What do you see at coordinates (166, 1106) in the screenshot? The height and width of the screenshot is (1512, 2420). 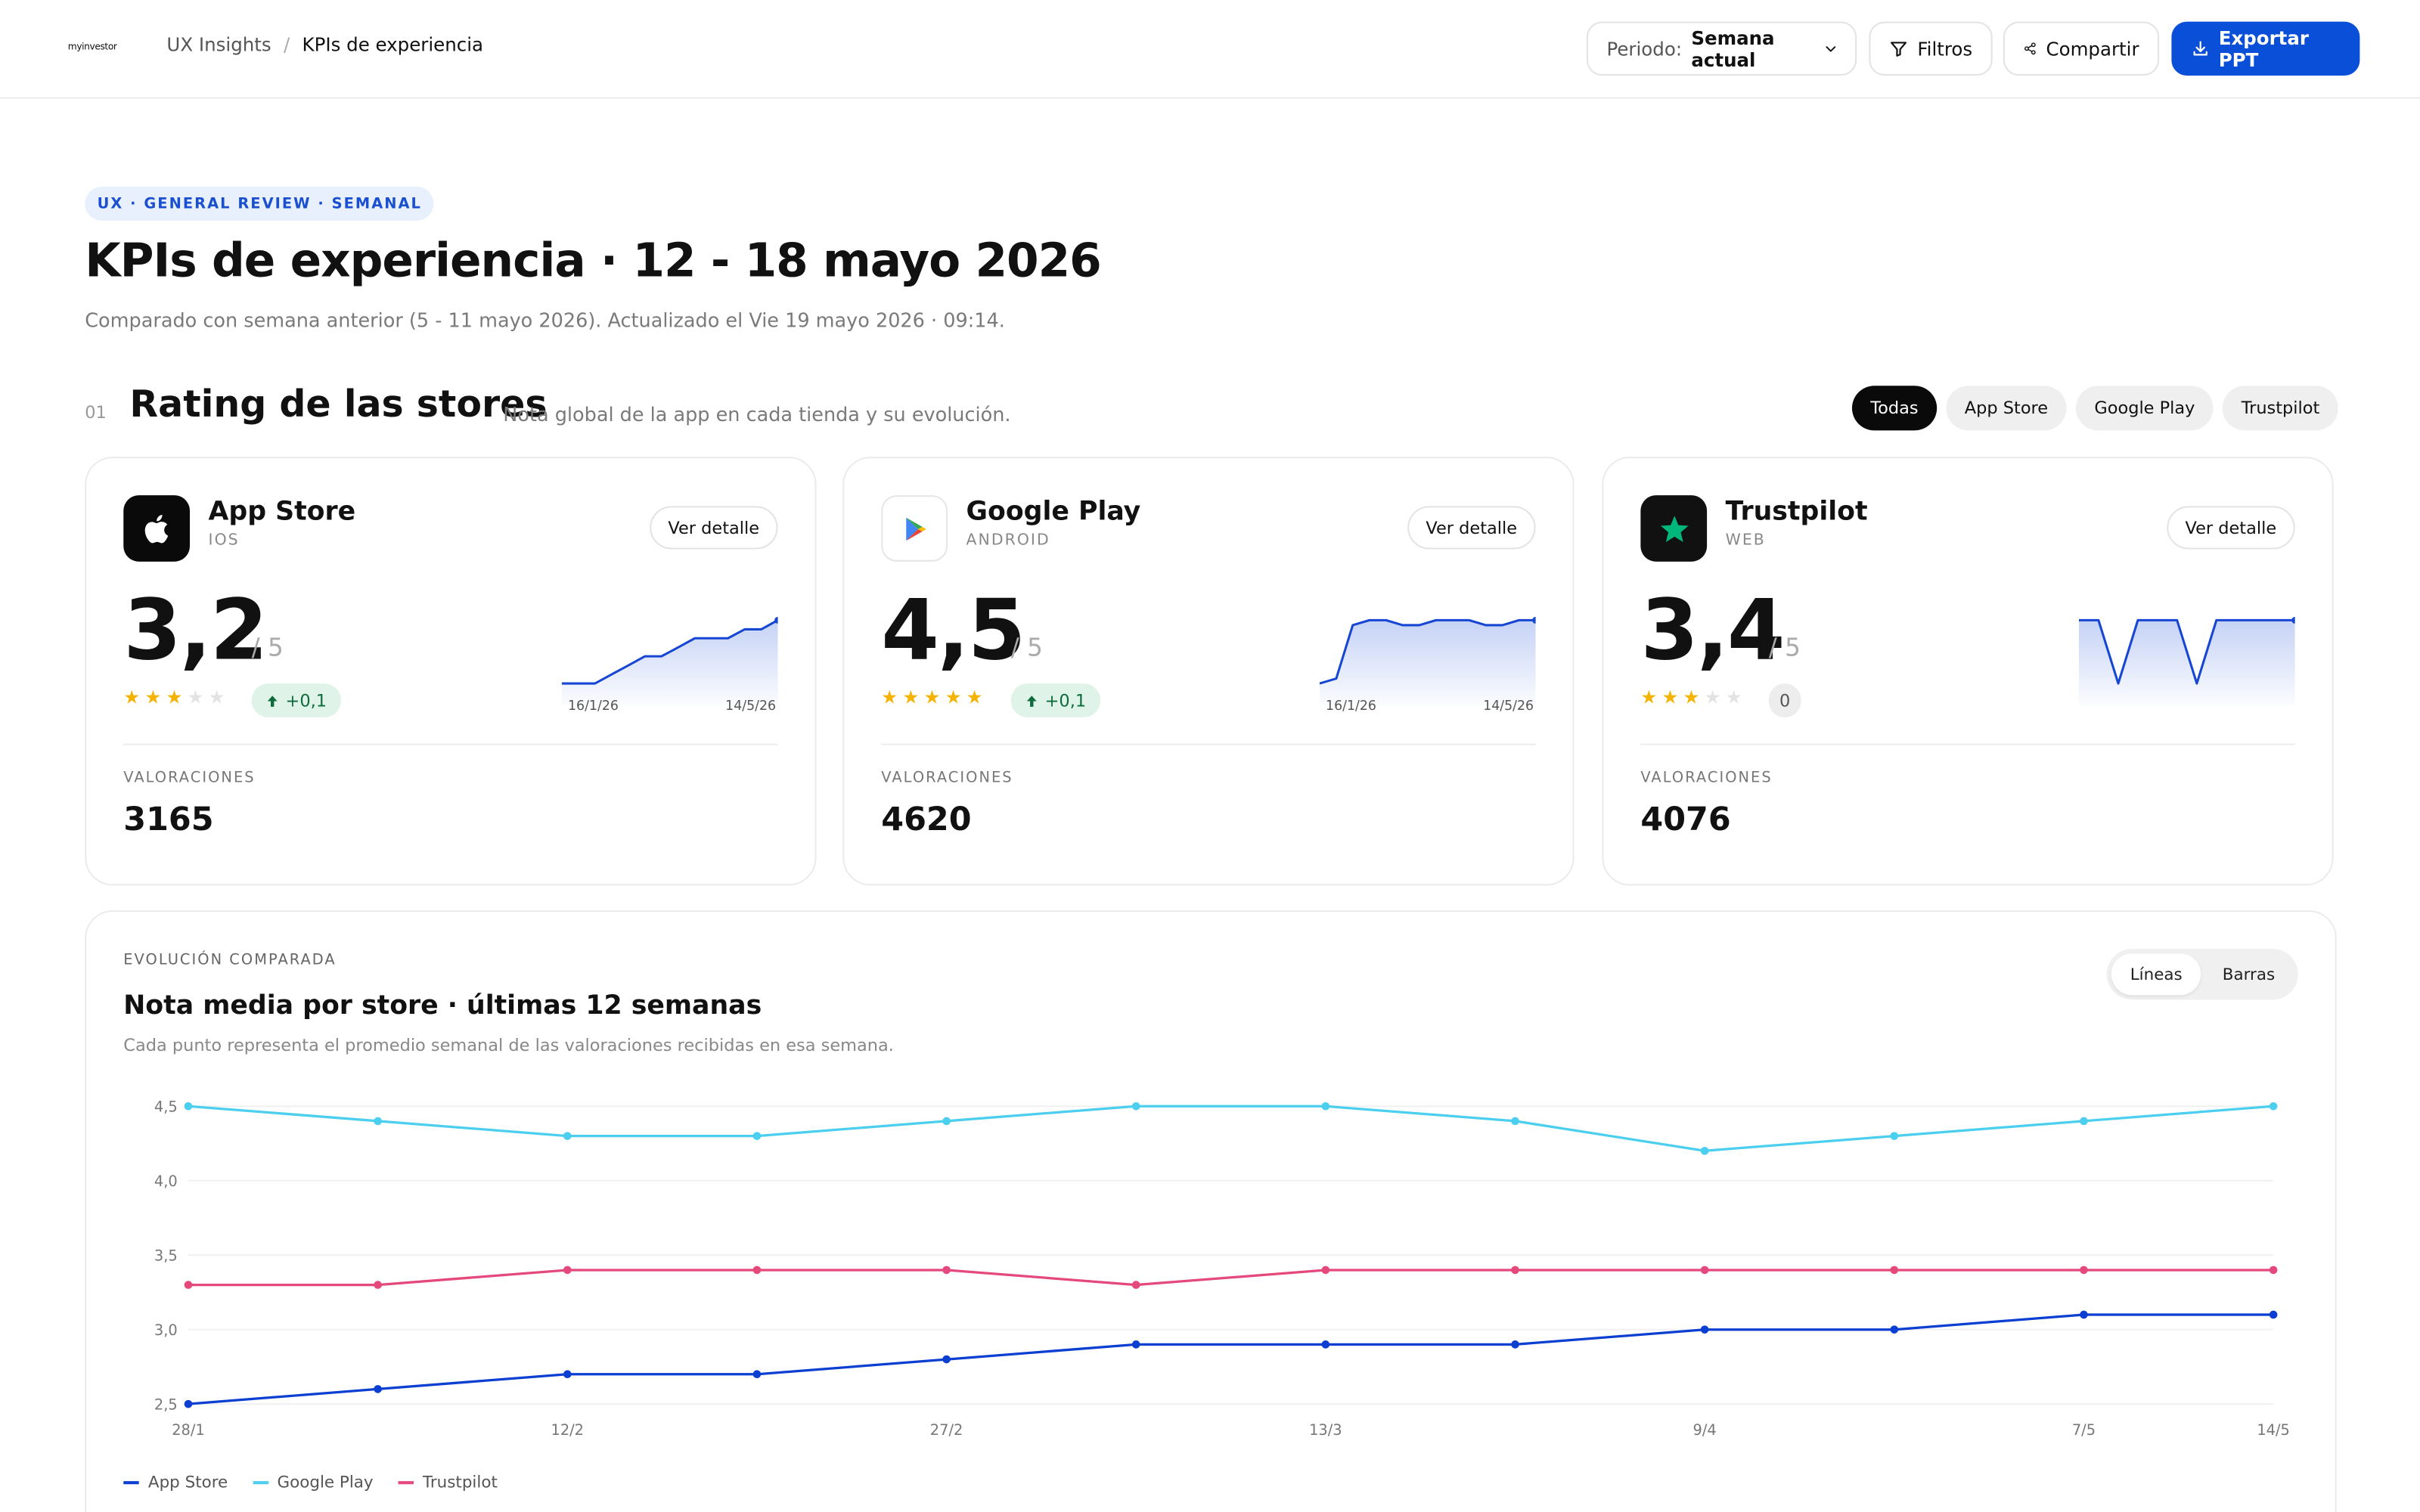 I see `y-tick-label: 4,5` at bounding box center [166, 1106].